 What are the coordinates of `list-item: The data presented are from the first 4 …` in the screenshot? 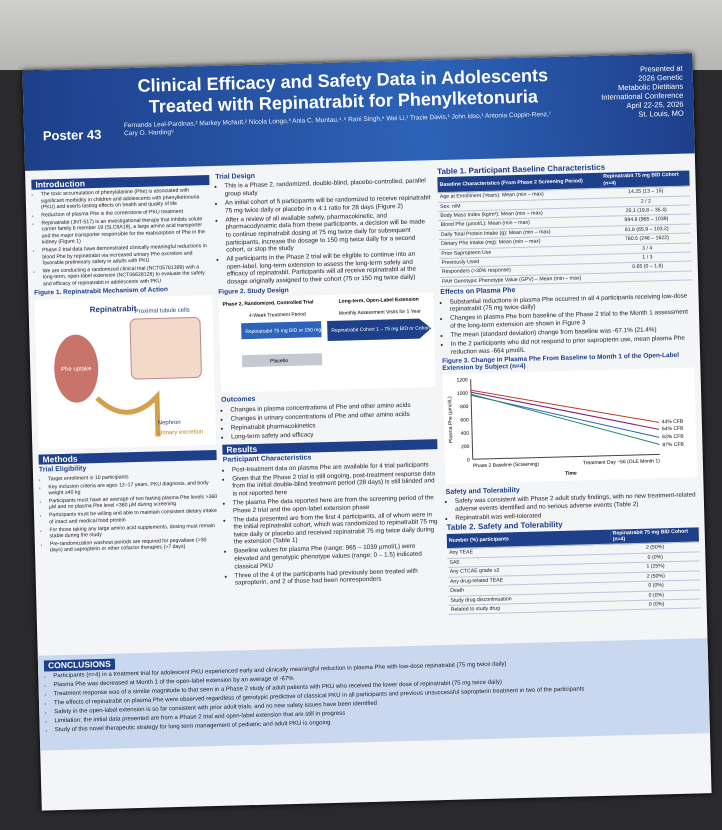 It's located at (336, 529).